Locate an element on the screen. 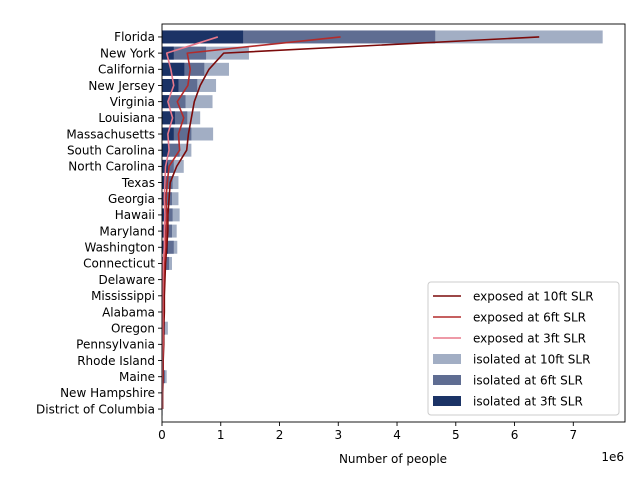  legend-label-isolated-at-10ft-slr: isolated at 10ft SLR is located at coordinates (531, 359).